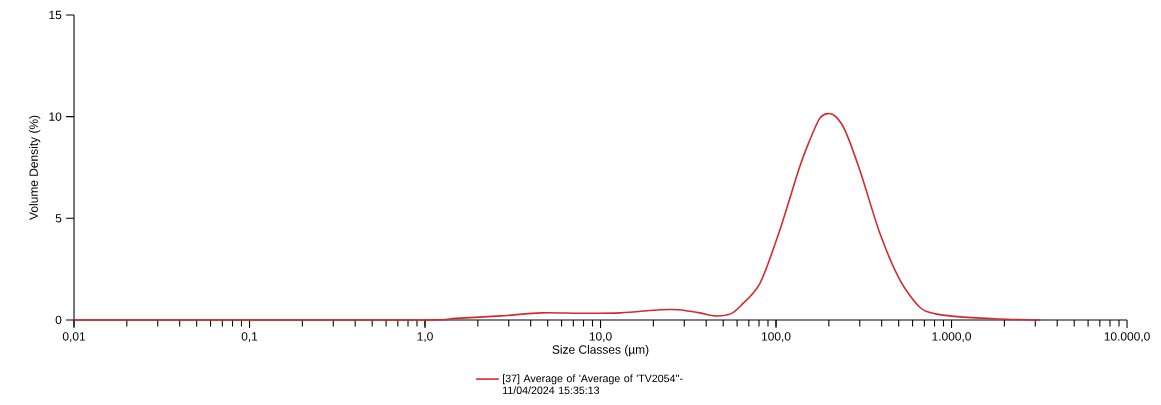  Describe the element at coordinates (58, 218) in the screenshot. I see `y-tick-label: 5` at that location.